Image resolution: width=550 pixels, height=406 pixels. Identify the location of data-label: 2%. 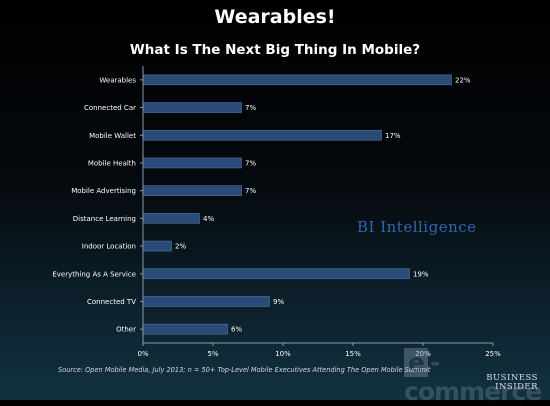
(180, 247).